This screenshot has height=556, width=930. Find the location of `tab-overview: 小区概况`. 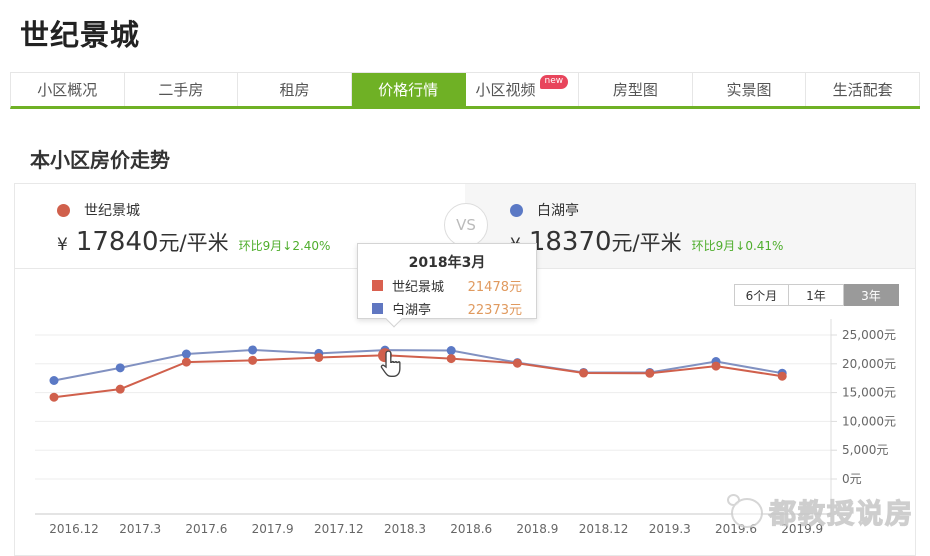

tab-overview: 小区概况 is located at coordinates (68, 89).